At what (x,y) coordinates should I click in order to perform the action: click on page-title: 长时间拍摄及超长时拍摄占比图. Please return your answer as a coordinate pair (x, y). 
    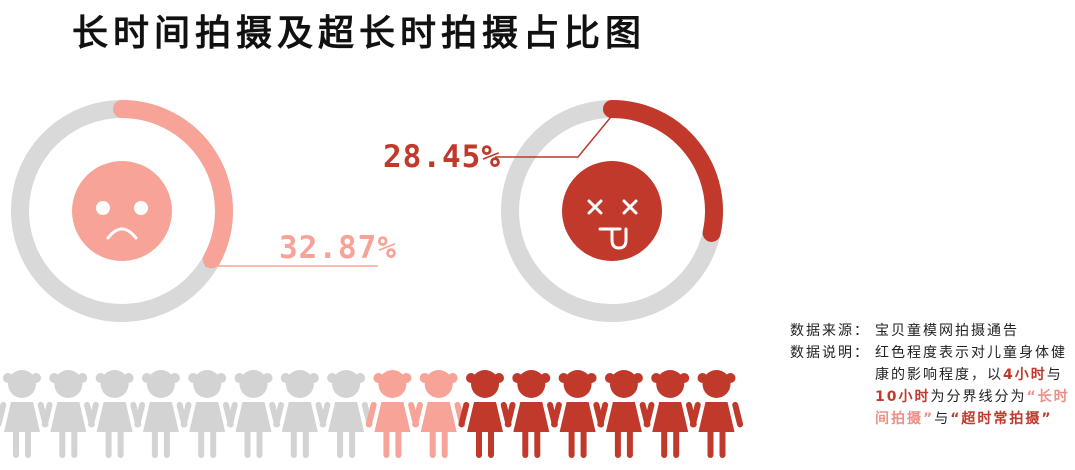
    Looking at the image, I should click on (359, 33).